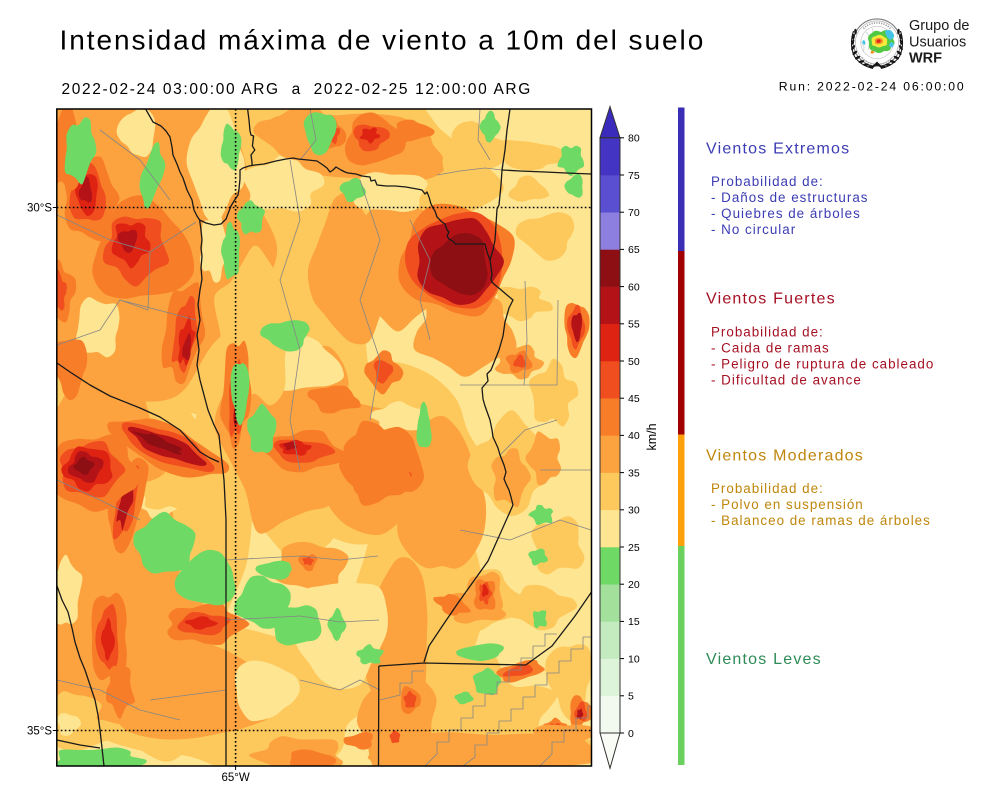 This screenshot has height=800, width=1000. What do you see at coordinates (787, 504) in the screenshot?
I see `svg-text: - Polvo en suspensión` at bounding box center [787, 504].